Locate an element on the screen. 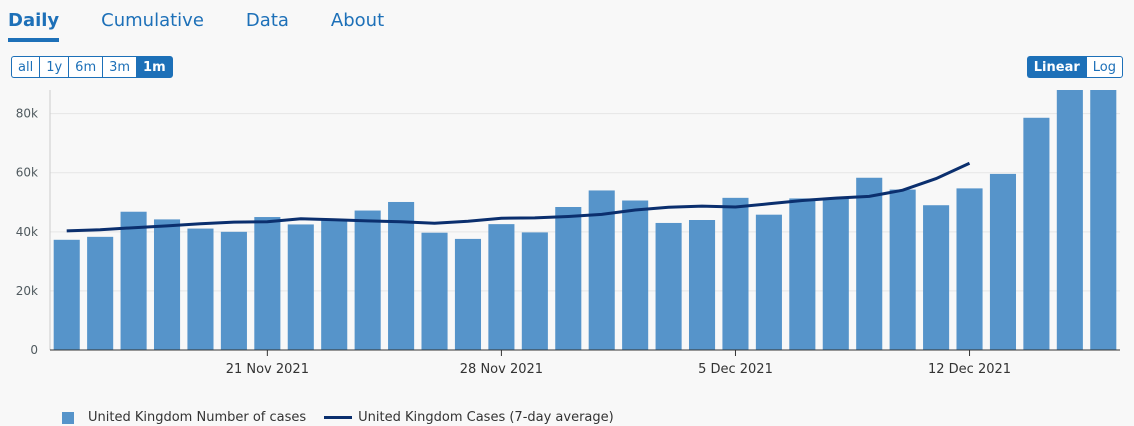  y-tick-label: 0 is located at coordinates (34, 350).